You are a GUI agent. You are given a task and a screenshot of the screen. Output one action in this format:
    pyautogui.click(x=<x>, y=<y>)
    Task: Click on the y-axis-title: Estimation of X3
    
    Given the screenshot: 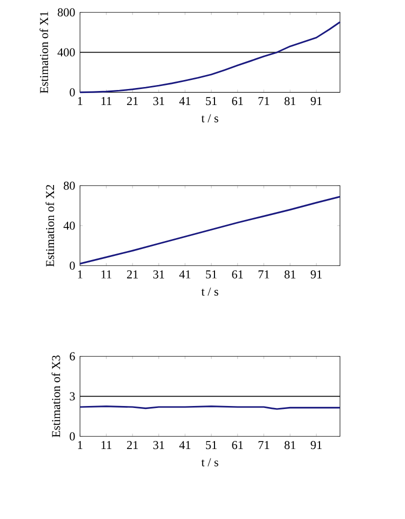 What is the action you would take?
    pyautogui.click(x=56, y=396)
    